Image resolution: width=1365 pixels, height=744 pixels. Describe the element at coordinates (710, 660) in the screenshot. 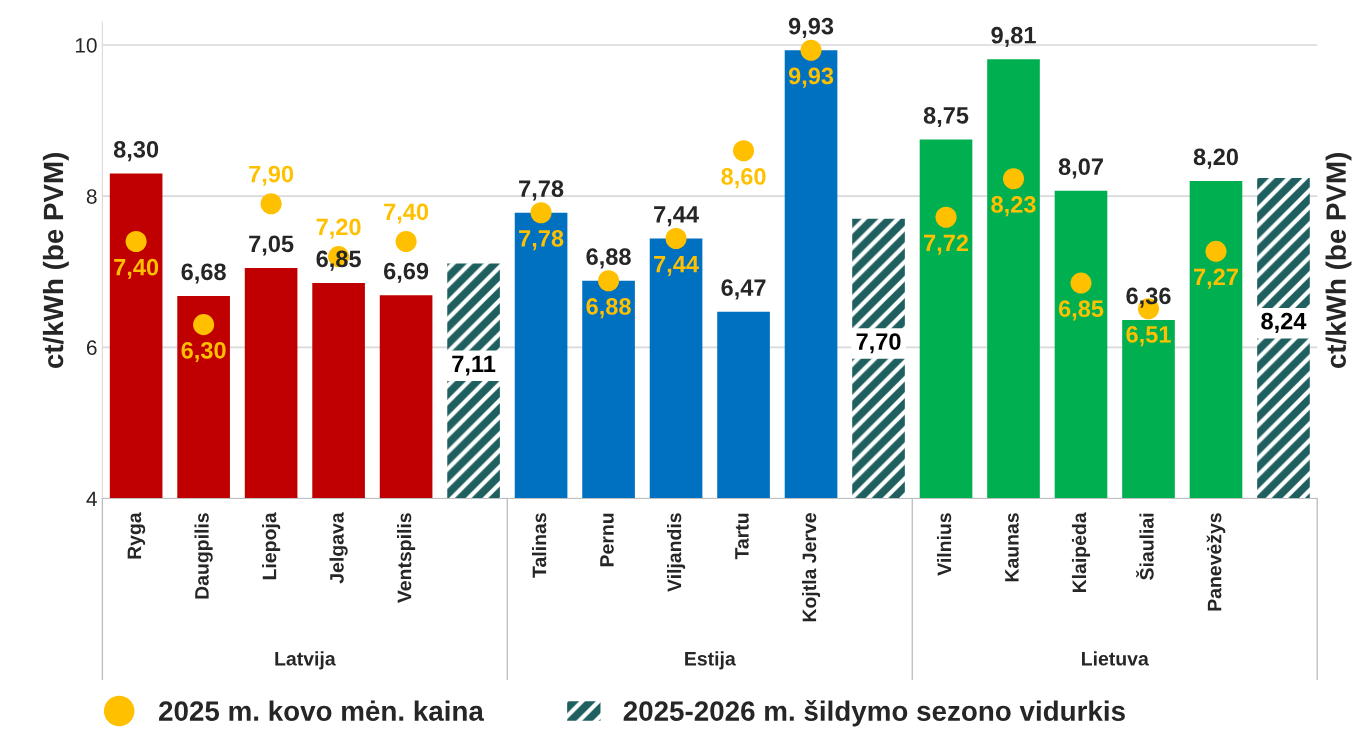

I see `text: Estija` at that location.